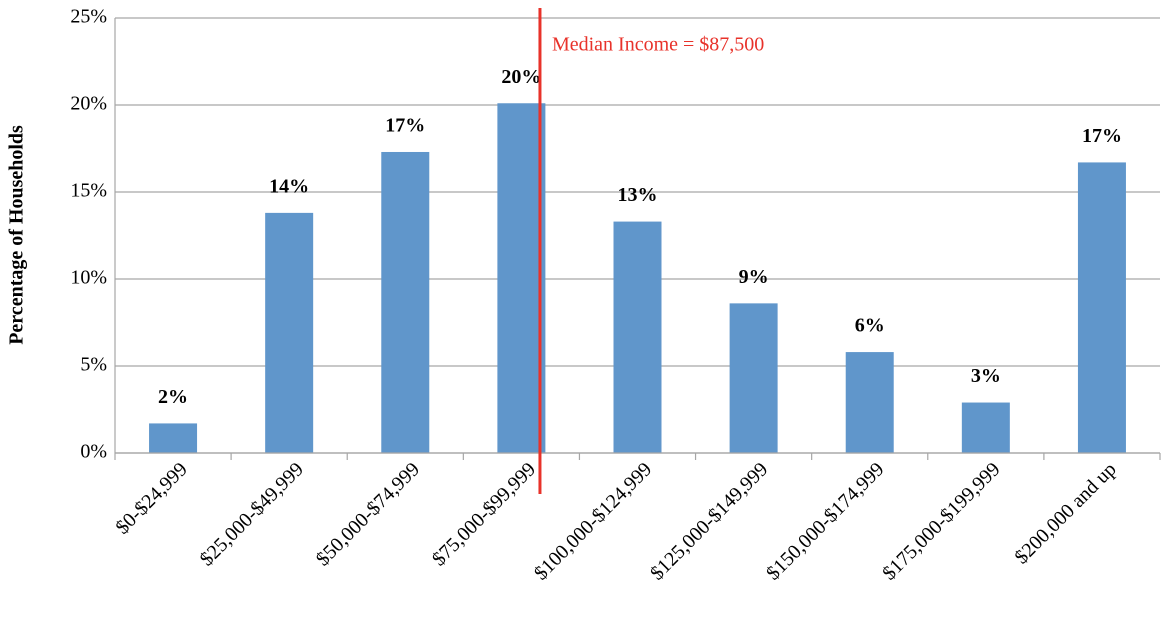 Image resolution: width=1166 pixels, height=631 pixels. I want to click on x-tick-label: $25,000-$49,999, so click(252, 514).